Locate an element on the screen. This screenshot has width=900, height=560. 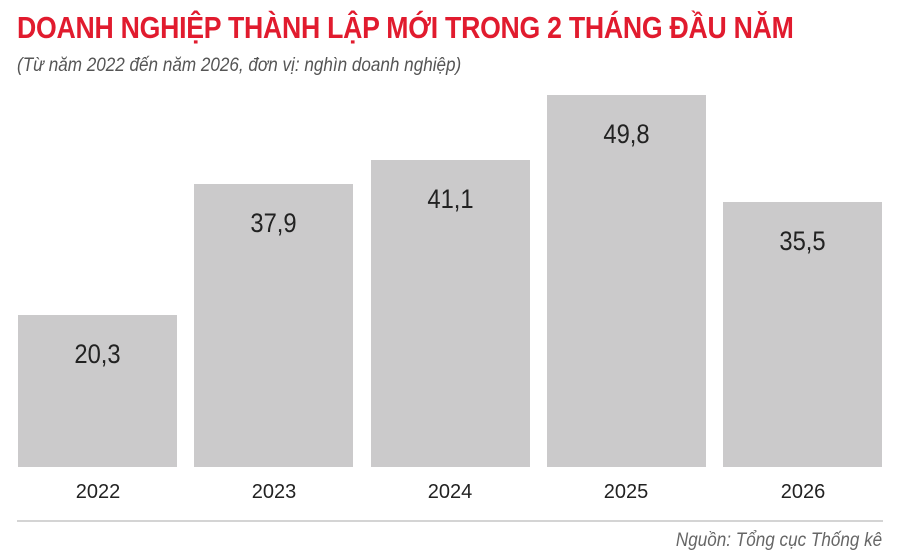
bar-2025: 49,8 is located at coordinates (626, 281).